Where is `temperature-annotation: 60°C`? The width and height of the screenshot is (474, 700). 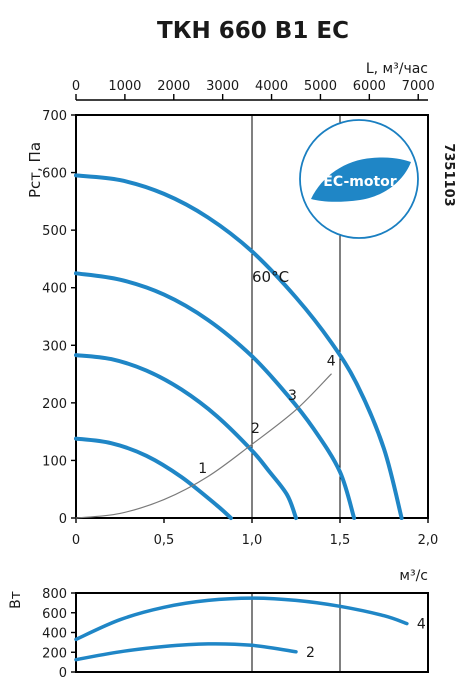
temperature-annotation: 60°C is located at coordinates (270, 277).